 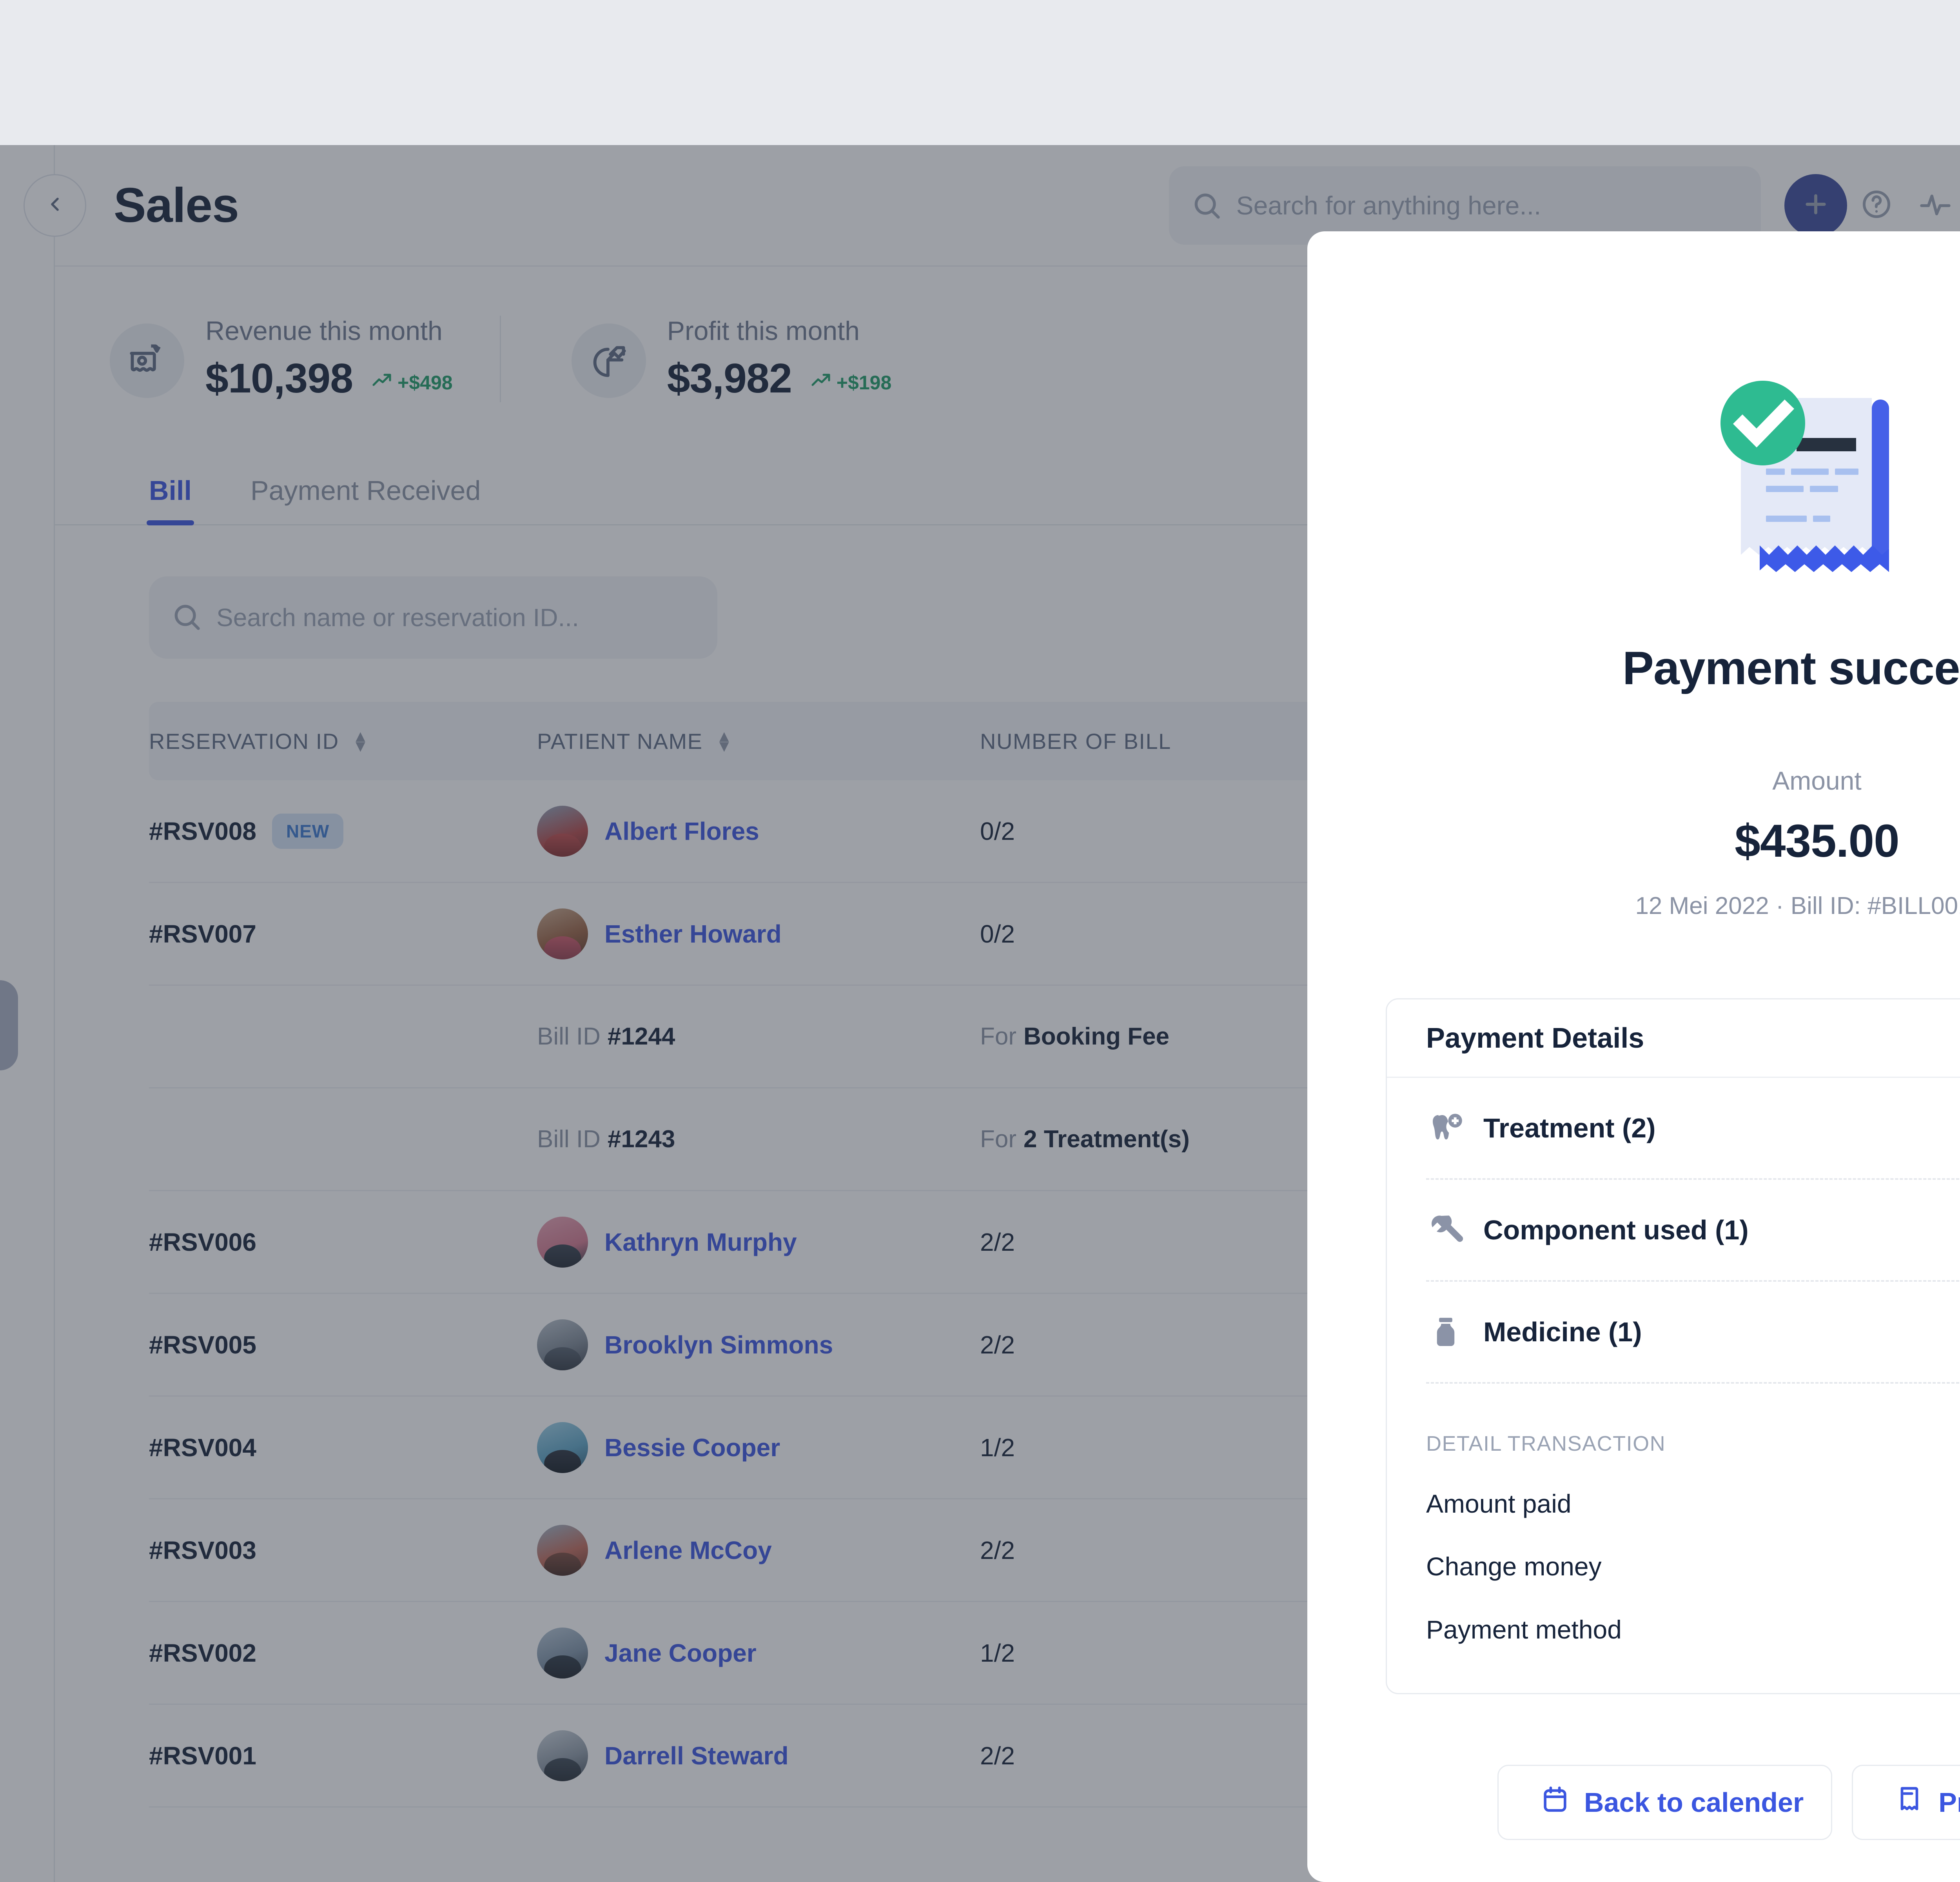 I want to click on activity-pulse-icon, so click(x=1935, y=205).